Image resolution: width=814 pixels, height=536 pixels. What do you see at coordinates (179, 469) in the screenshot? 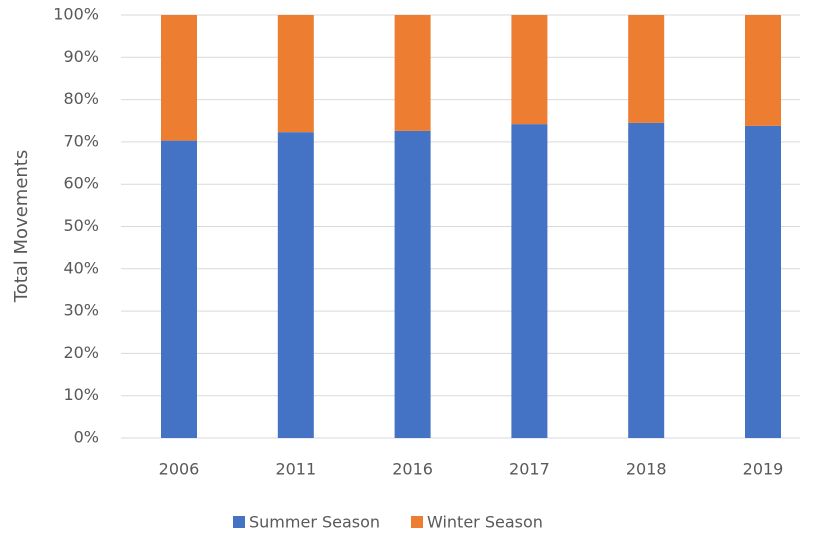
I see `x-tick-label: 2006` at bounding box center [179, 469].